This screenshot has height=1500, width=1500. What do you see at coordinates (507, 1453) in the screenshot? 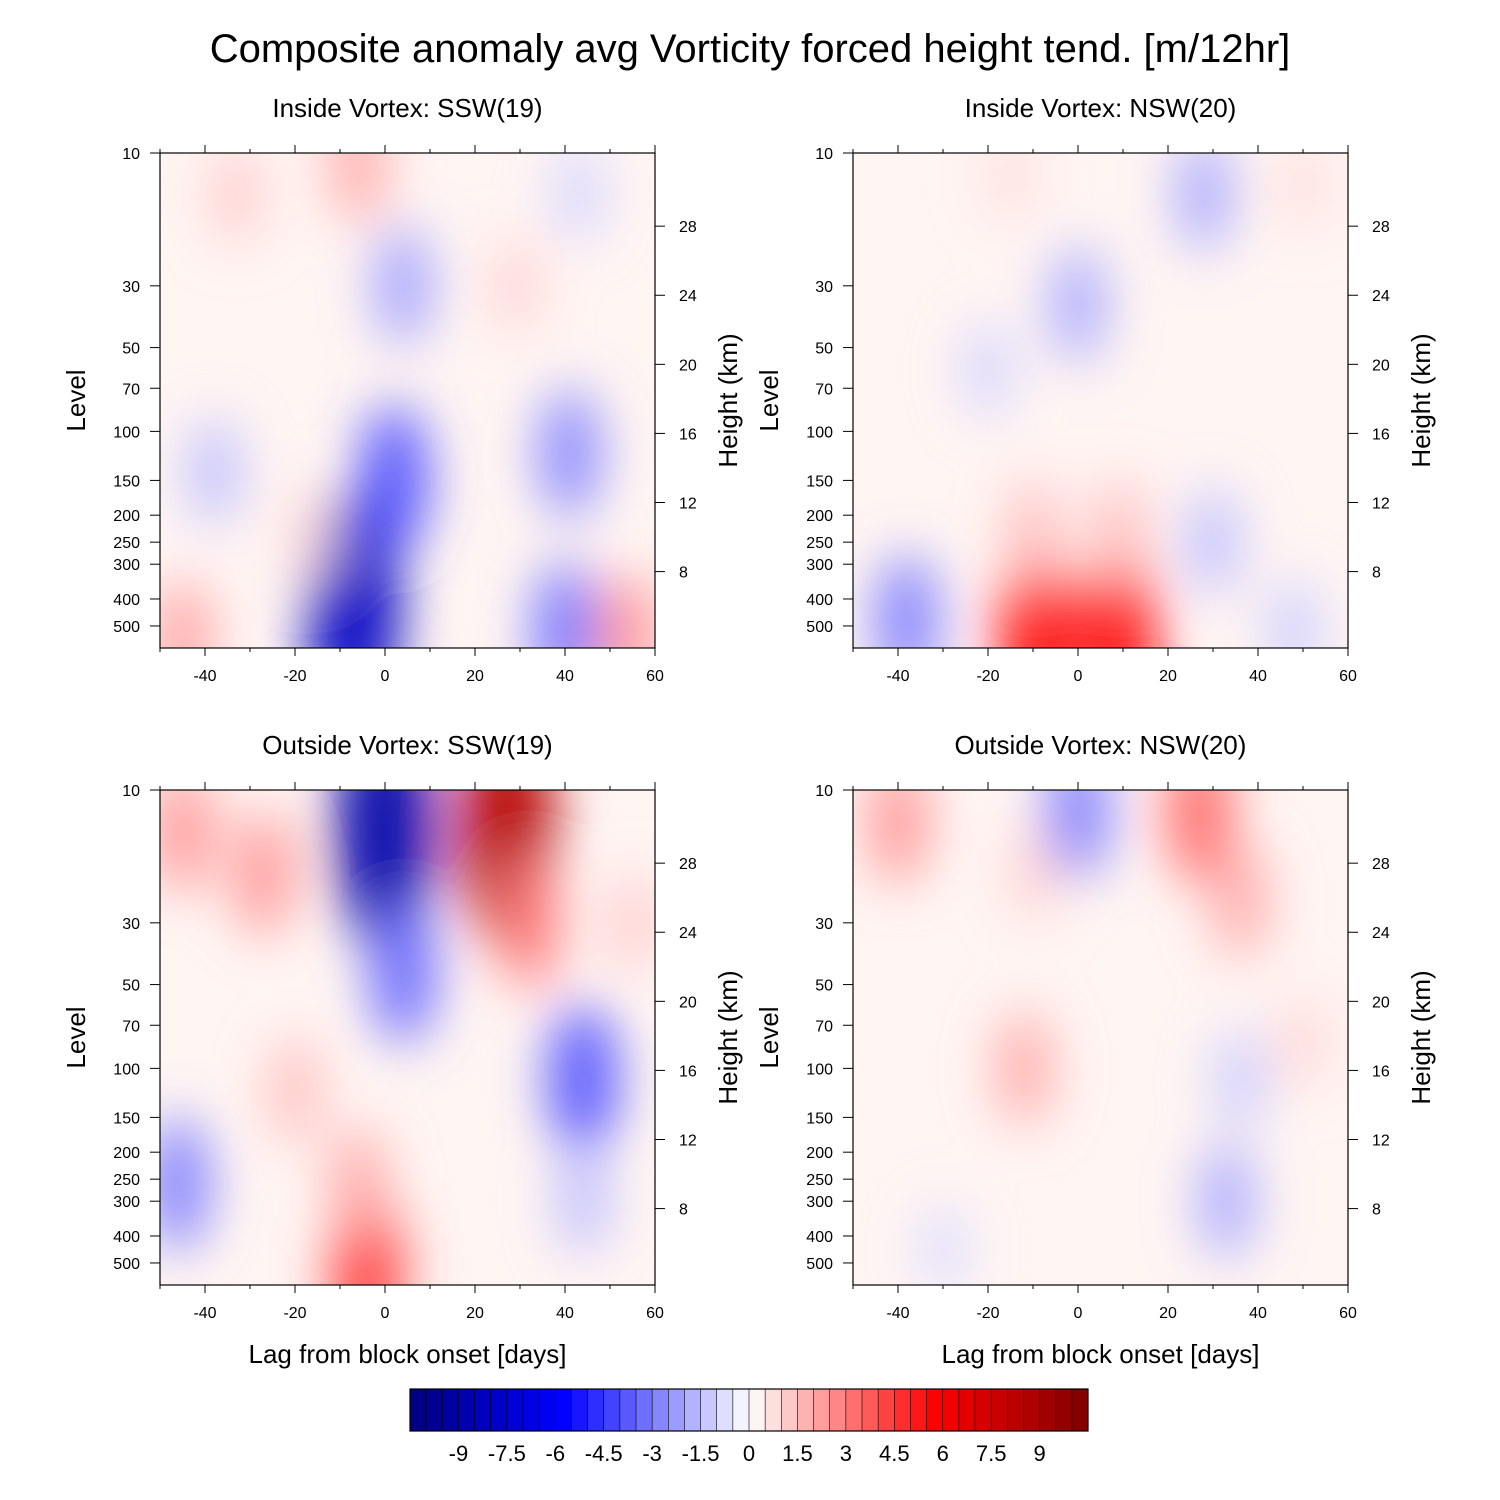
I see `colorbar-label: -7.5` at bounding box center [507, 1453].